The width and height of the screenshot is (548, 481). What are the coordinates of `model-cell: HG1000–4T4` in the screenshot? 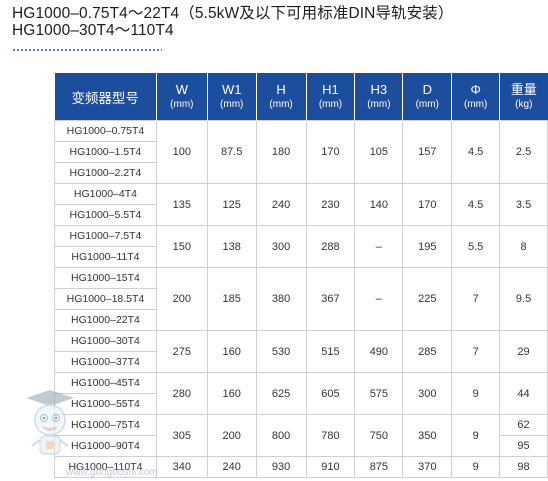 It's located at (105, 194).